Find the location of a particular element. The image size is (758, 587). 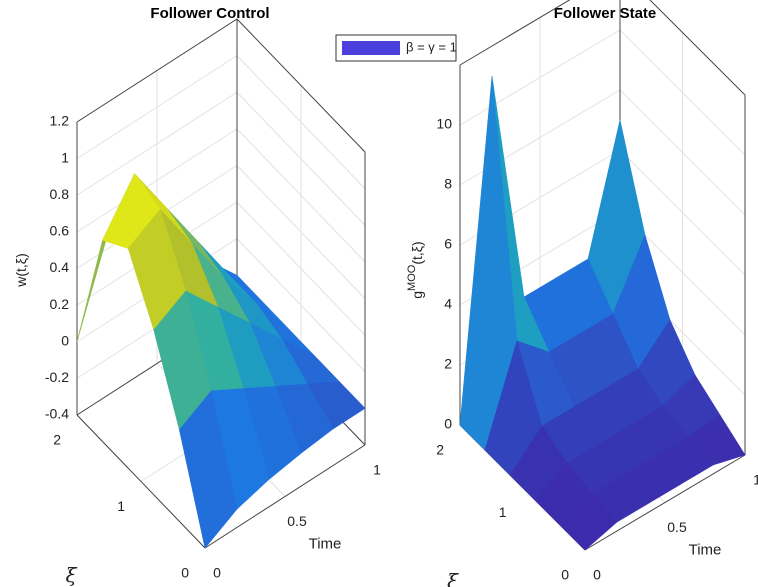

z-tick-label: 8 is located at coordinates (448, 184).